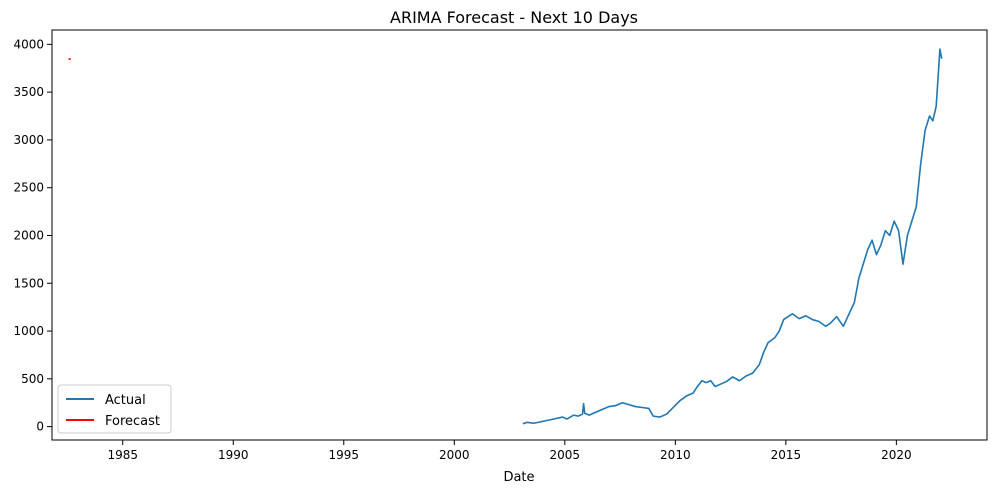  Describe the element at coordinates (896, 455) in the screenshot. I see `x-tick-label: 2020` at that location.